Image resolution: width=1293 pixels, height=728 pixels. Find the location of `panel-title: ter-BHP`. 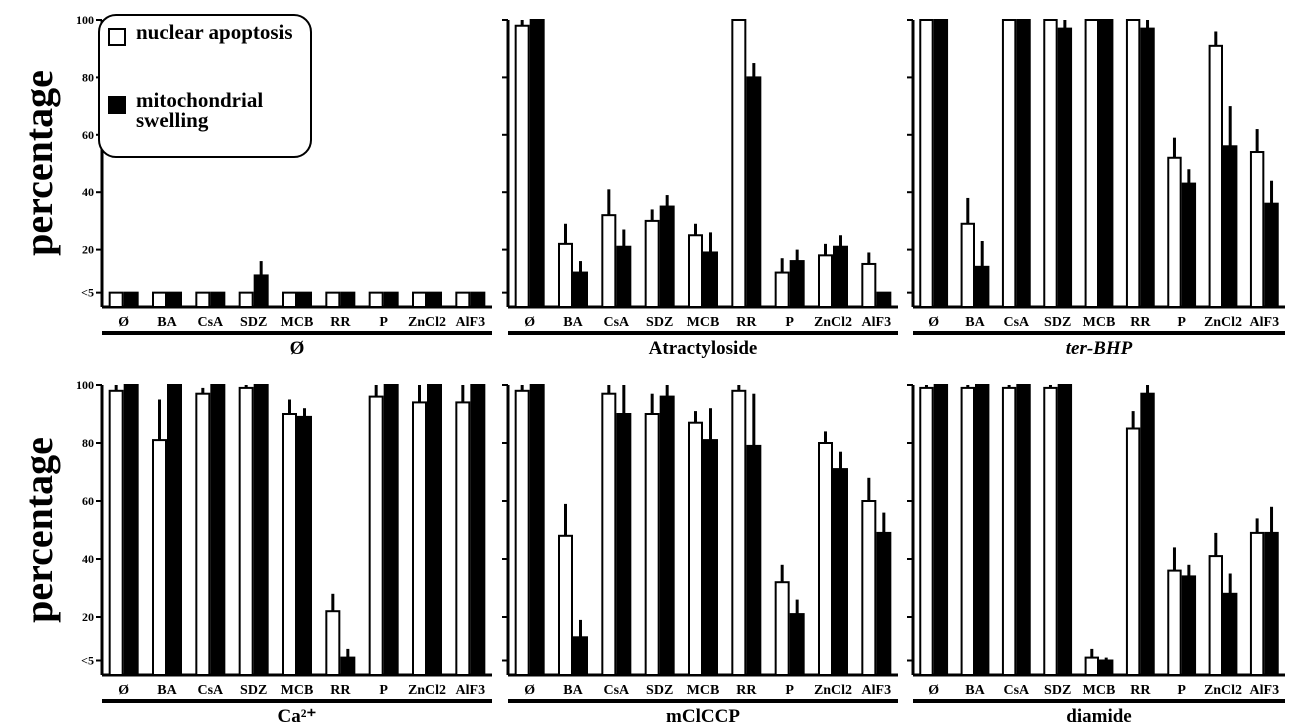

panel-title: ter-BHP is located at coordinates (1099, 348).